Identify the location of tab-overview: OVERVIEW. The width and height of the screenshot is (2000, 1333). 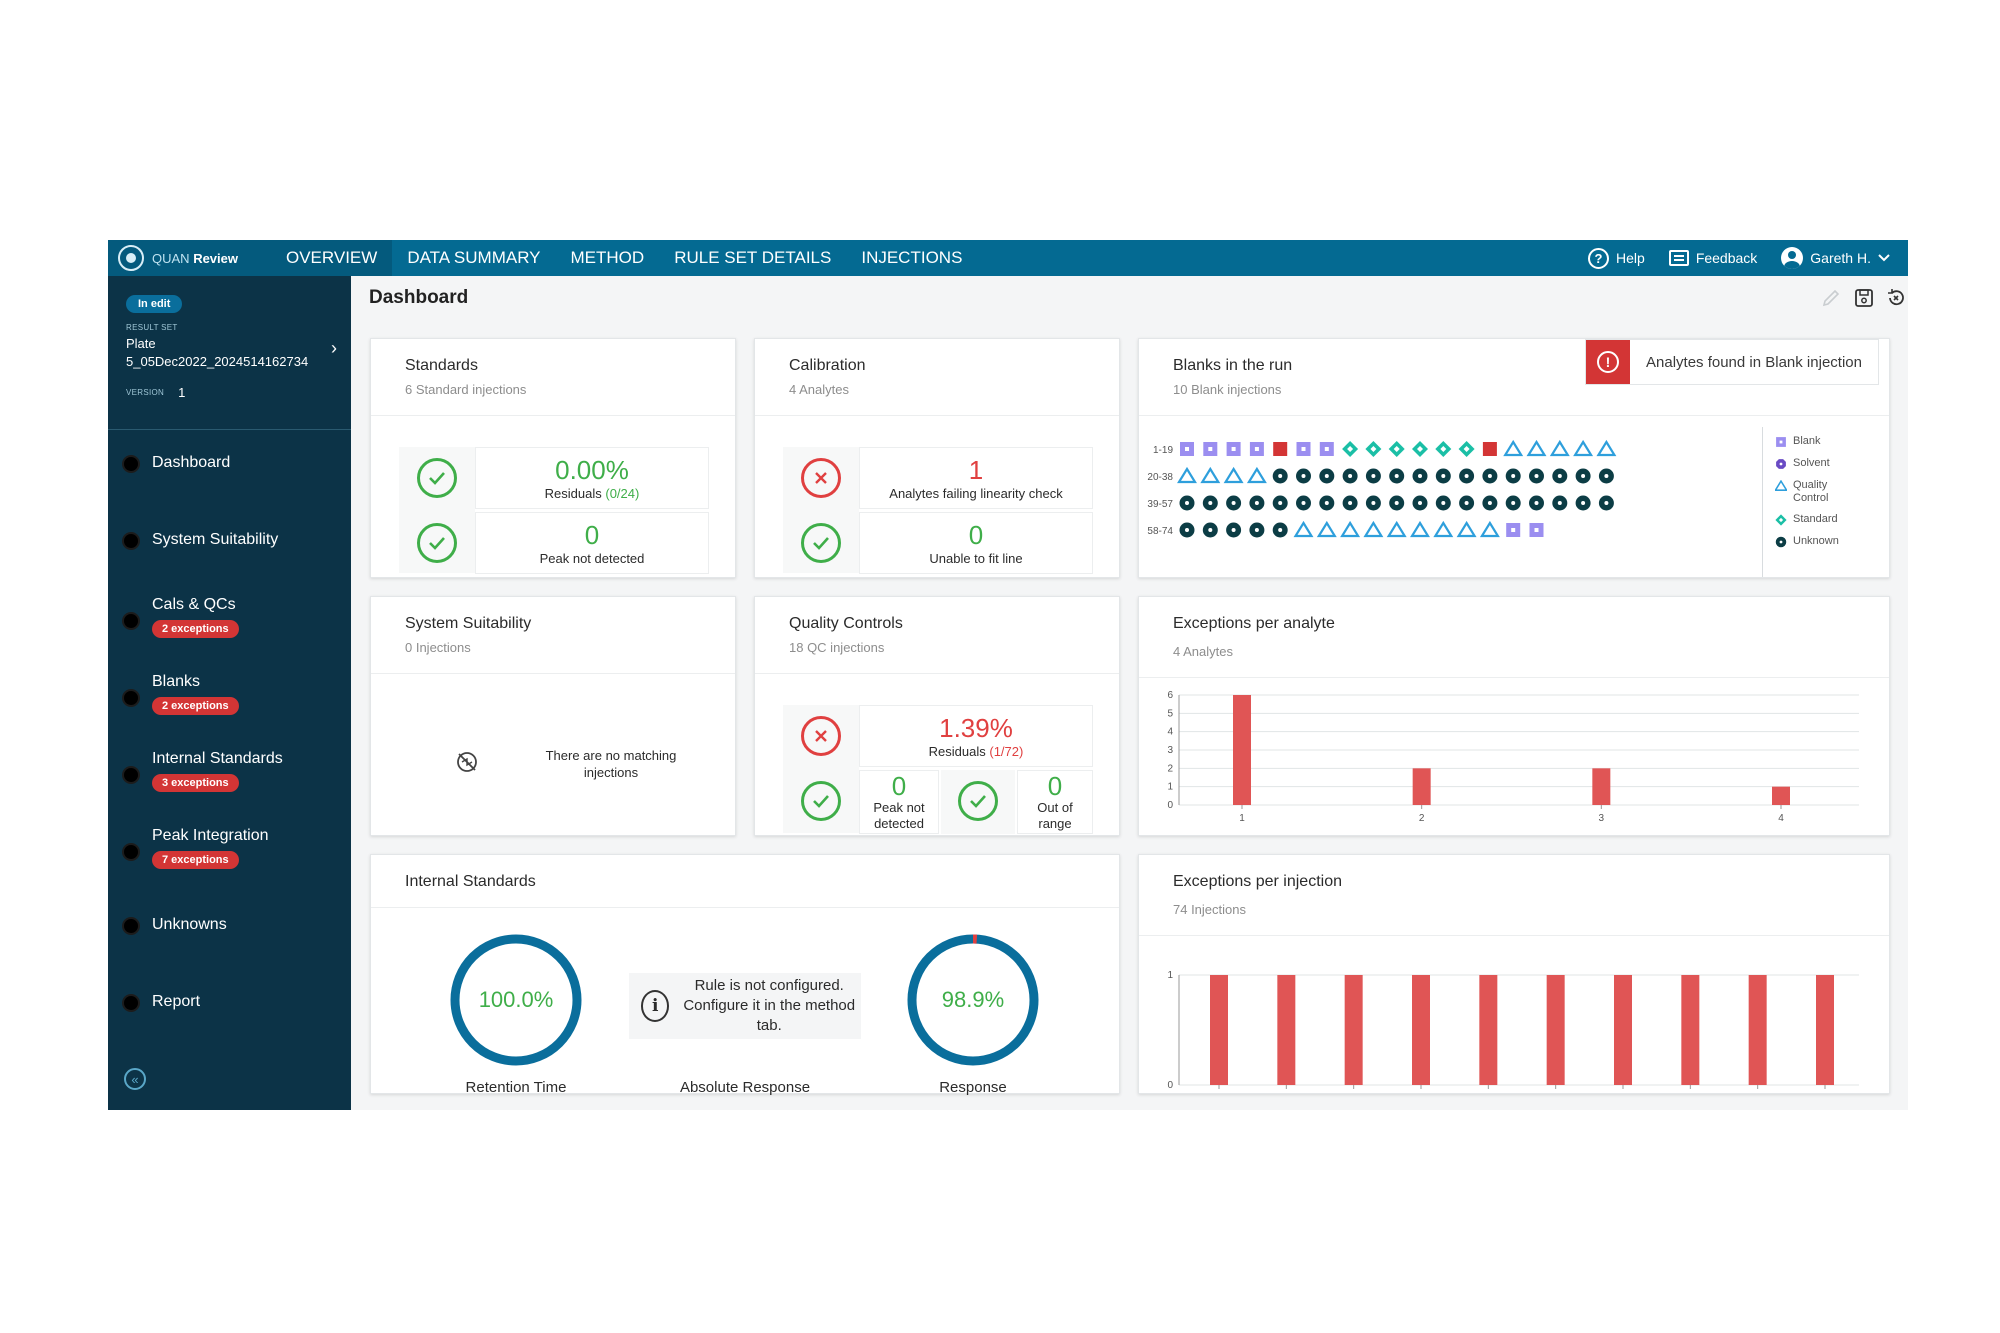
(332, 258).